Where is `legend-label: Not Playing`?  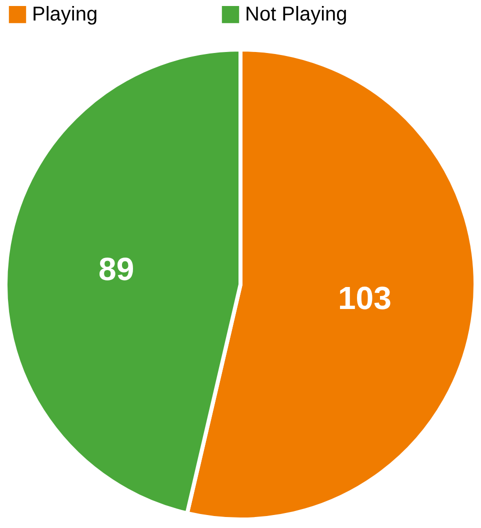
legend-label: Not Playing is located at coordinates (296, 15).